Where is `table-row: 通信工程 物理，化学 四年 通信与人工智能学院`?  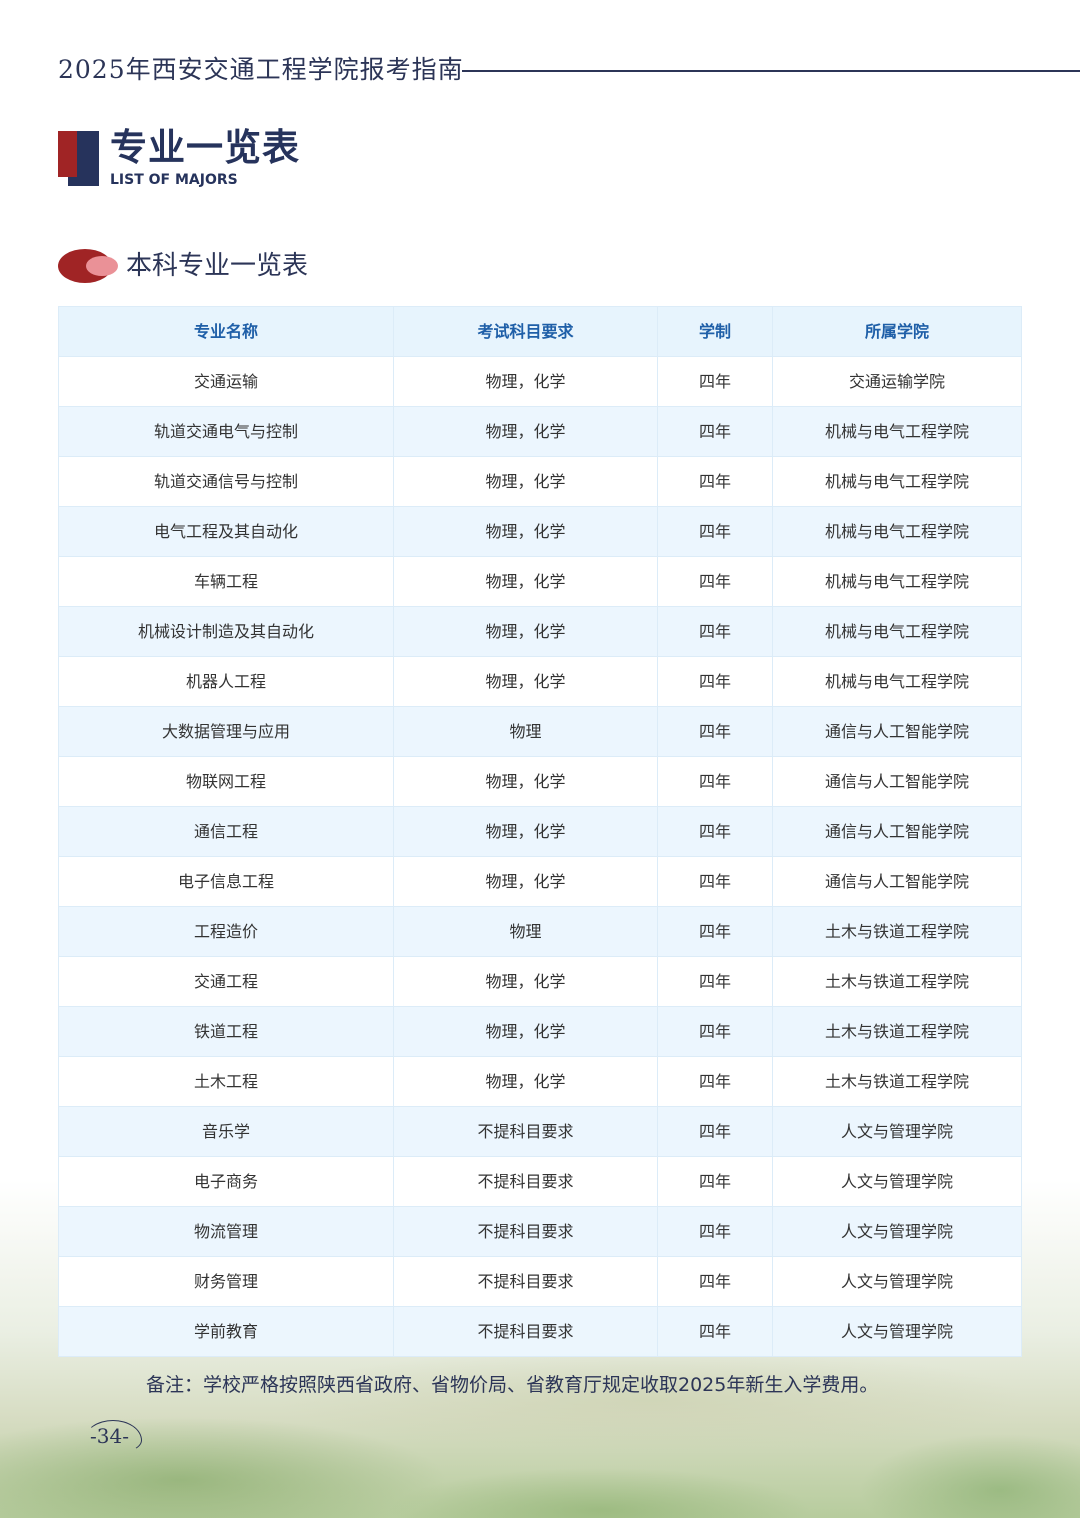
table-row: 通信工程 物理，化学 四年 通信与人工智能学院 is located at coordinates (540, 831).